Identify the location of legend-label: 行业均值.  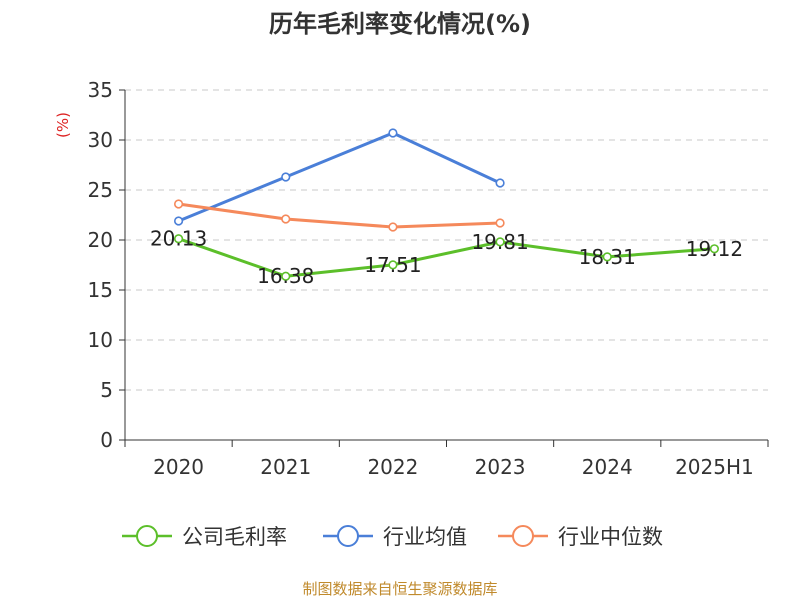
(425, 537).